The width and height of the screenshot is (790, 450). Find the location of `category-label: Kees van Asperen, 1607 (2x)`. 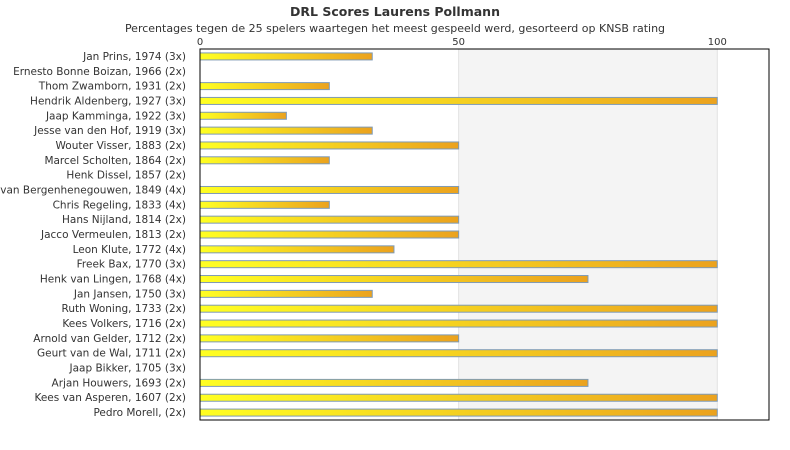

category-label: Kees van Asperen, 1607 (2x) is located at coordinates (110, 398).